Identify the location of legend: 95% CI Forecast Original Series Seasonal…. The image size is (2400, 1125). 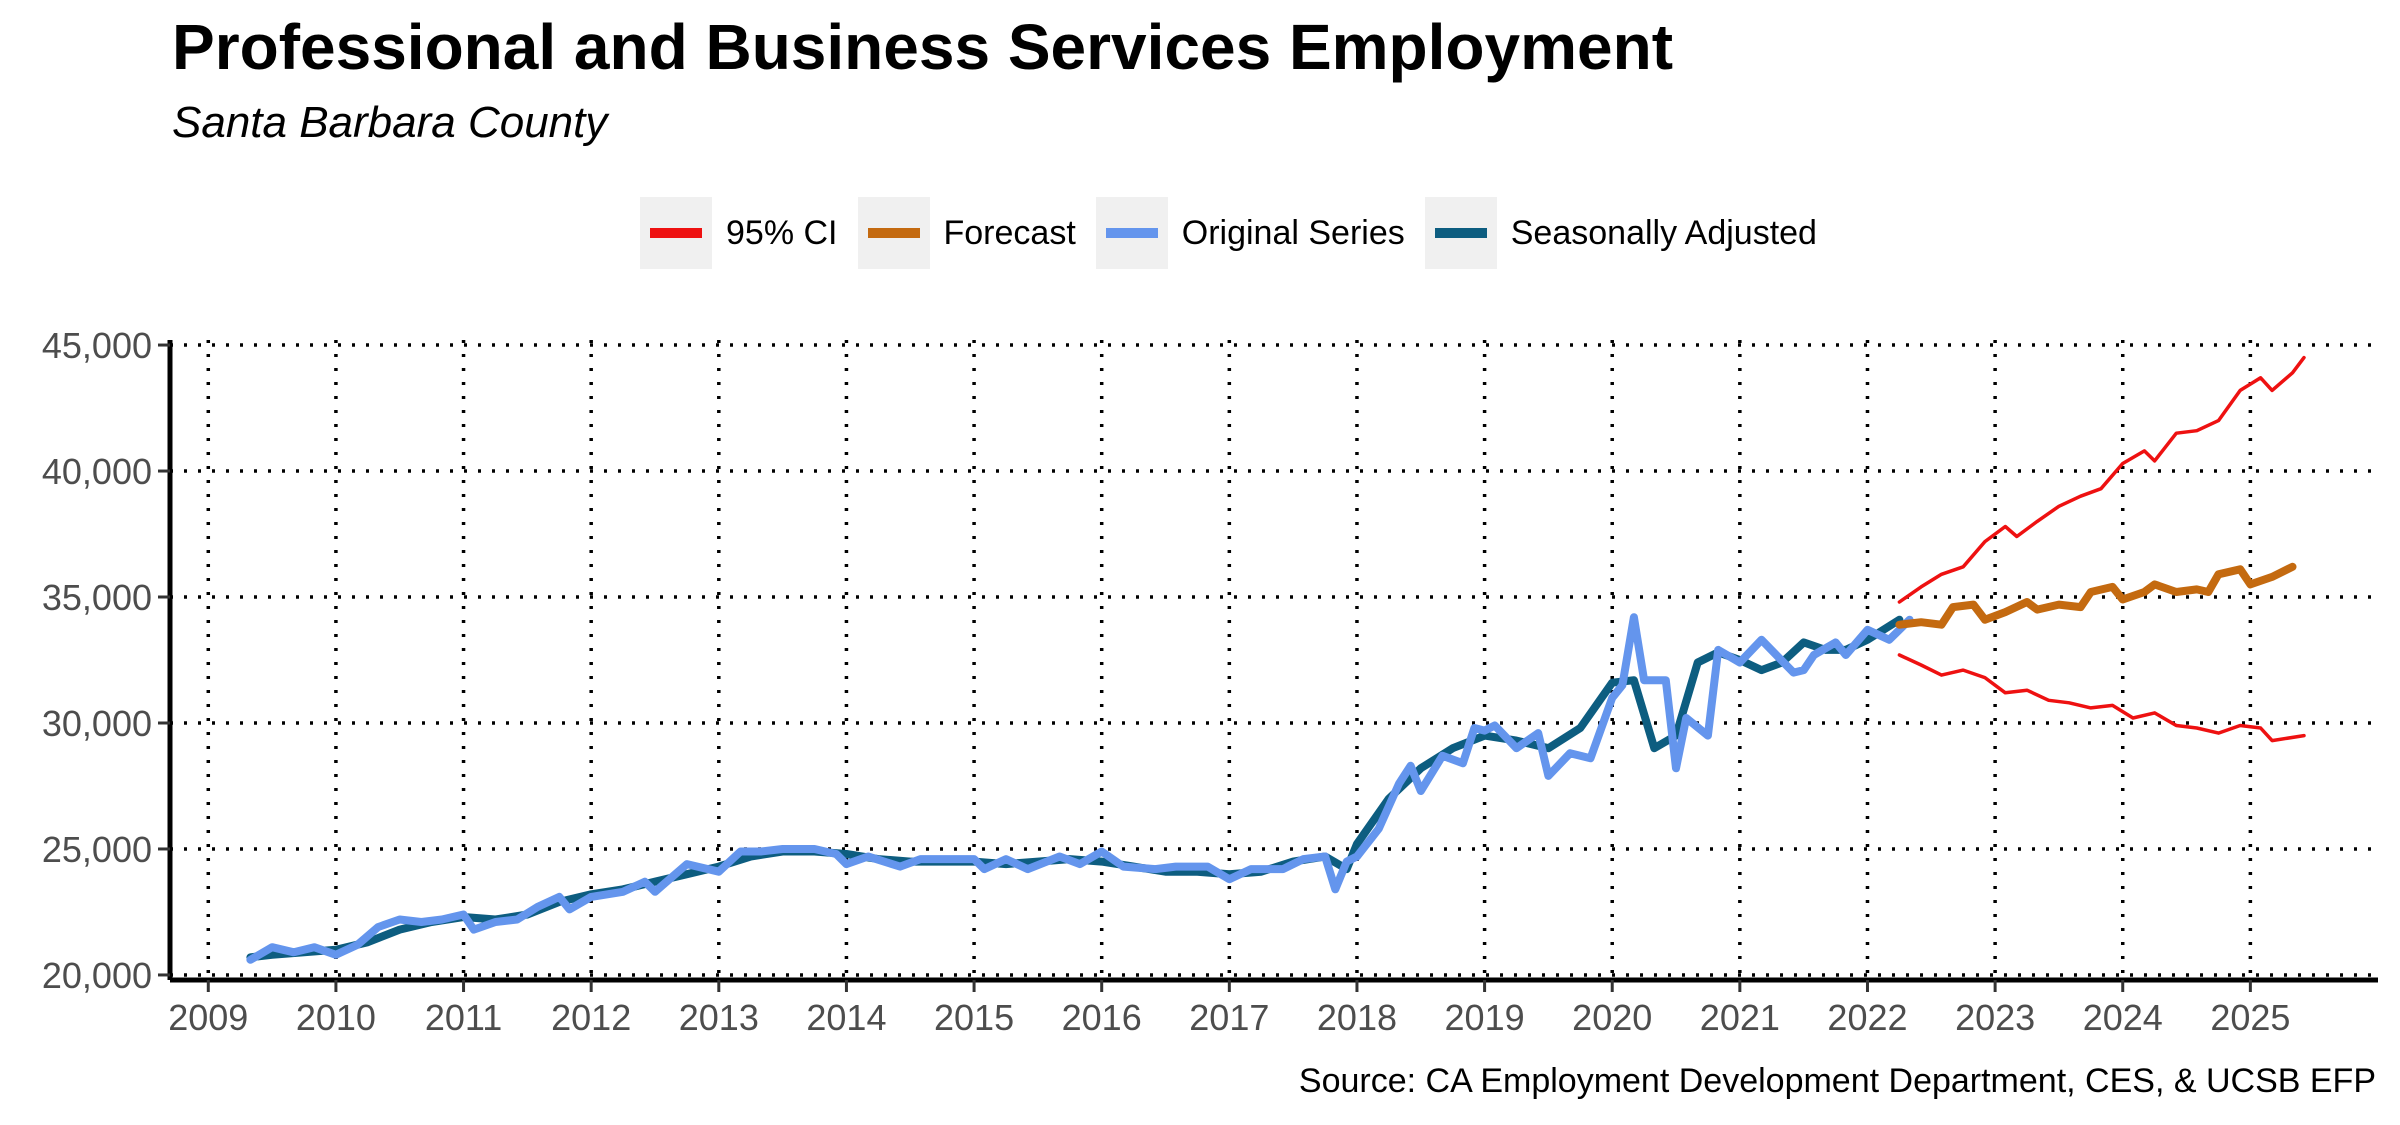
(1238, 233).